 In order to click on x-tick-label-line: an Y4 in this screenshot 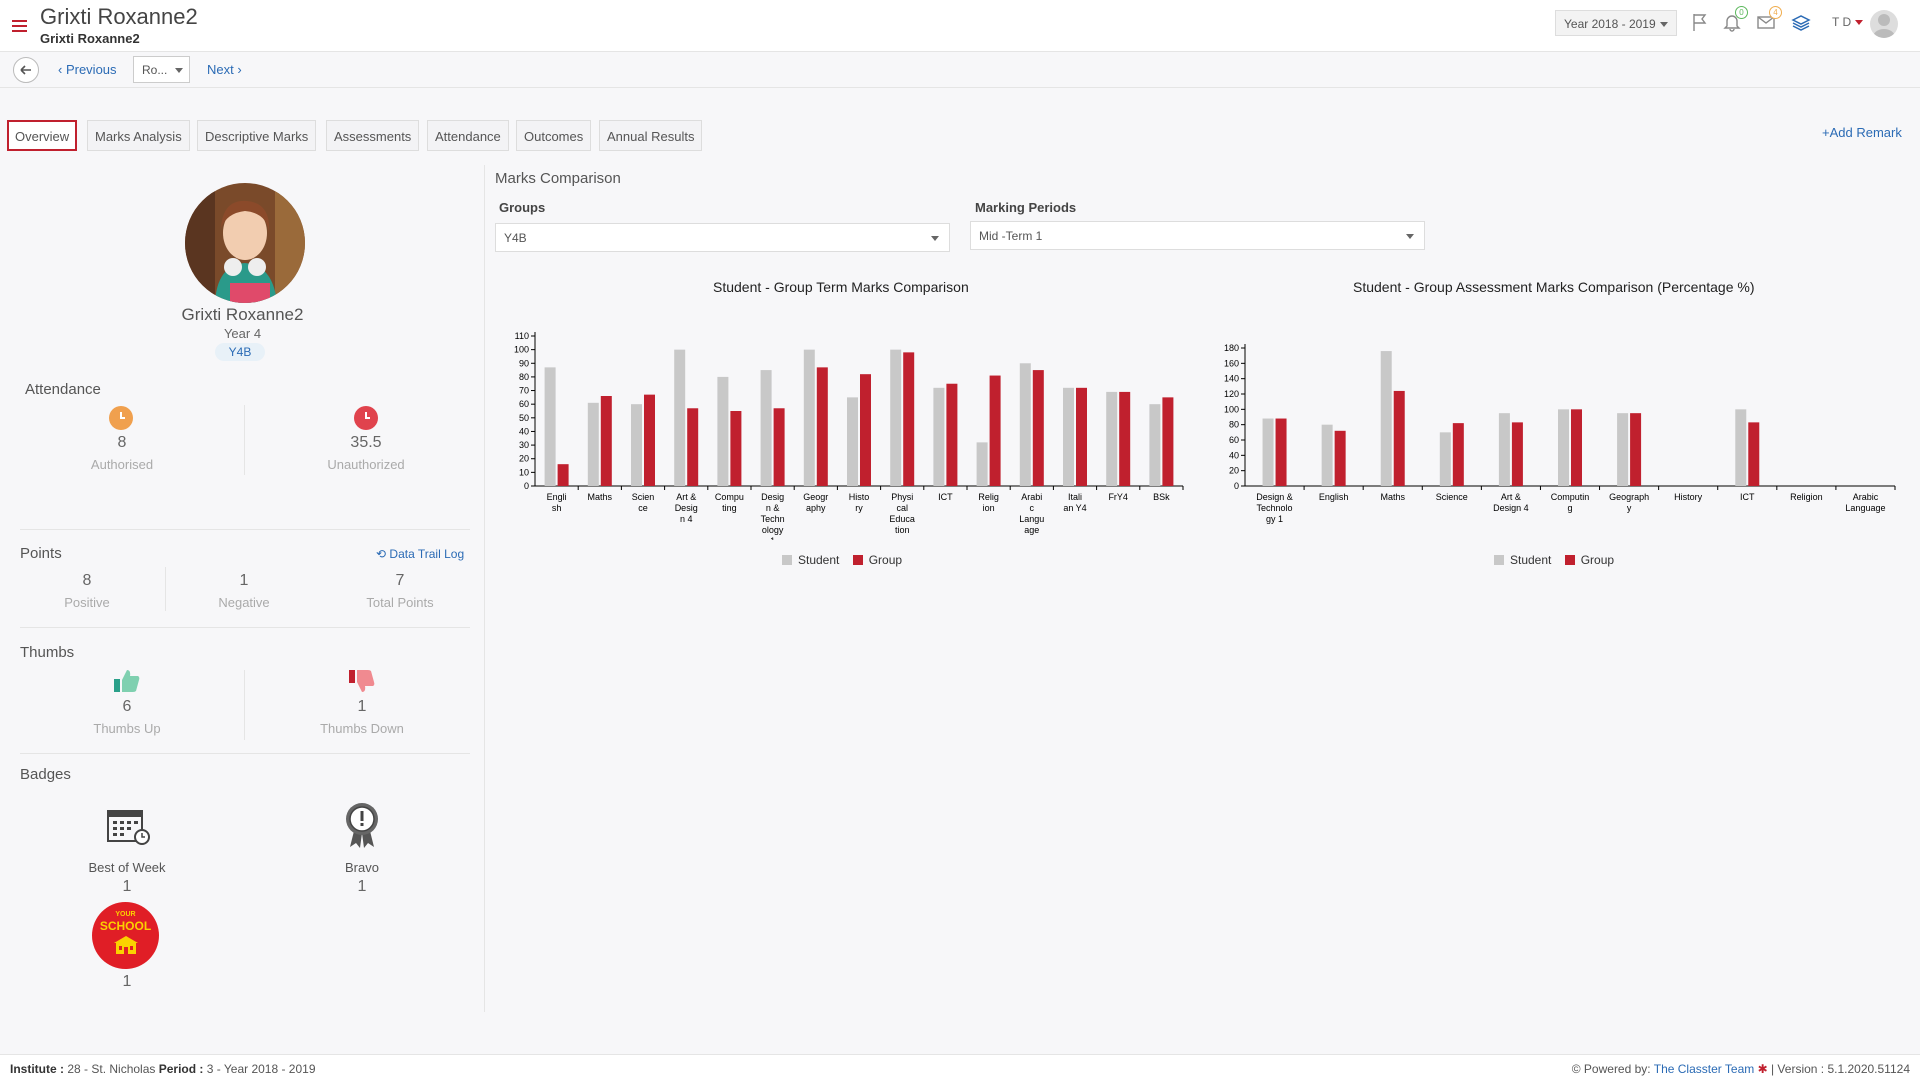, I will do `click(1074, 508)`.